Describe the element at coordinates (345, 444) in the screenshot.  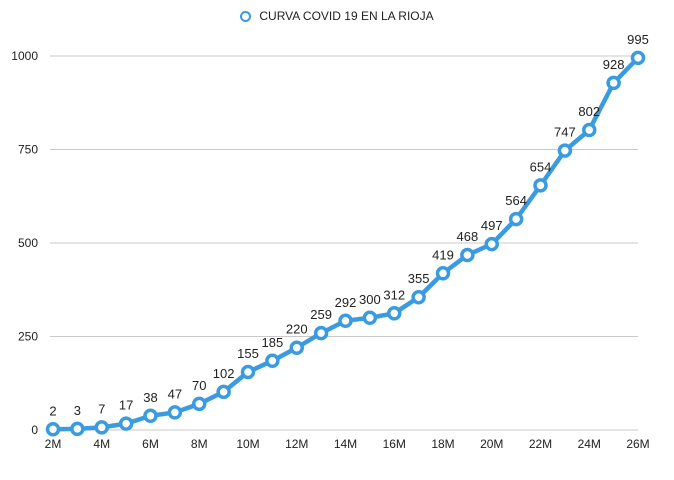
I see `x-tick-label: 14M` at that location.